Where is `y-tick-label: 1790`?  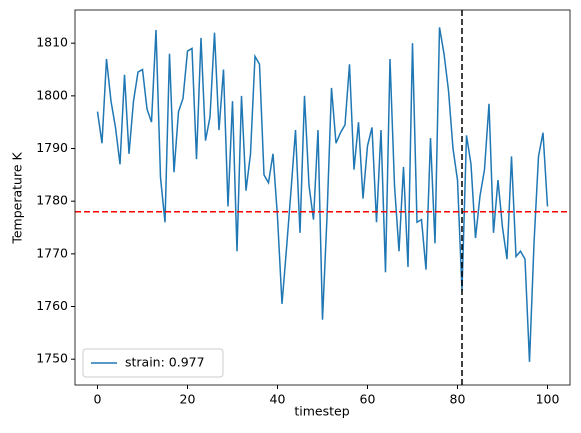 y-tick-label: 1790 is located at coordinates (52, 147).